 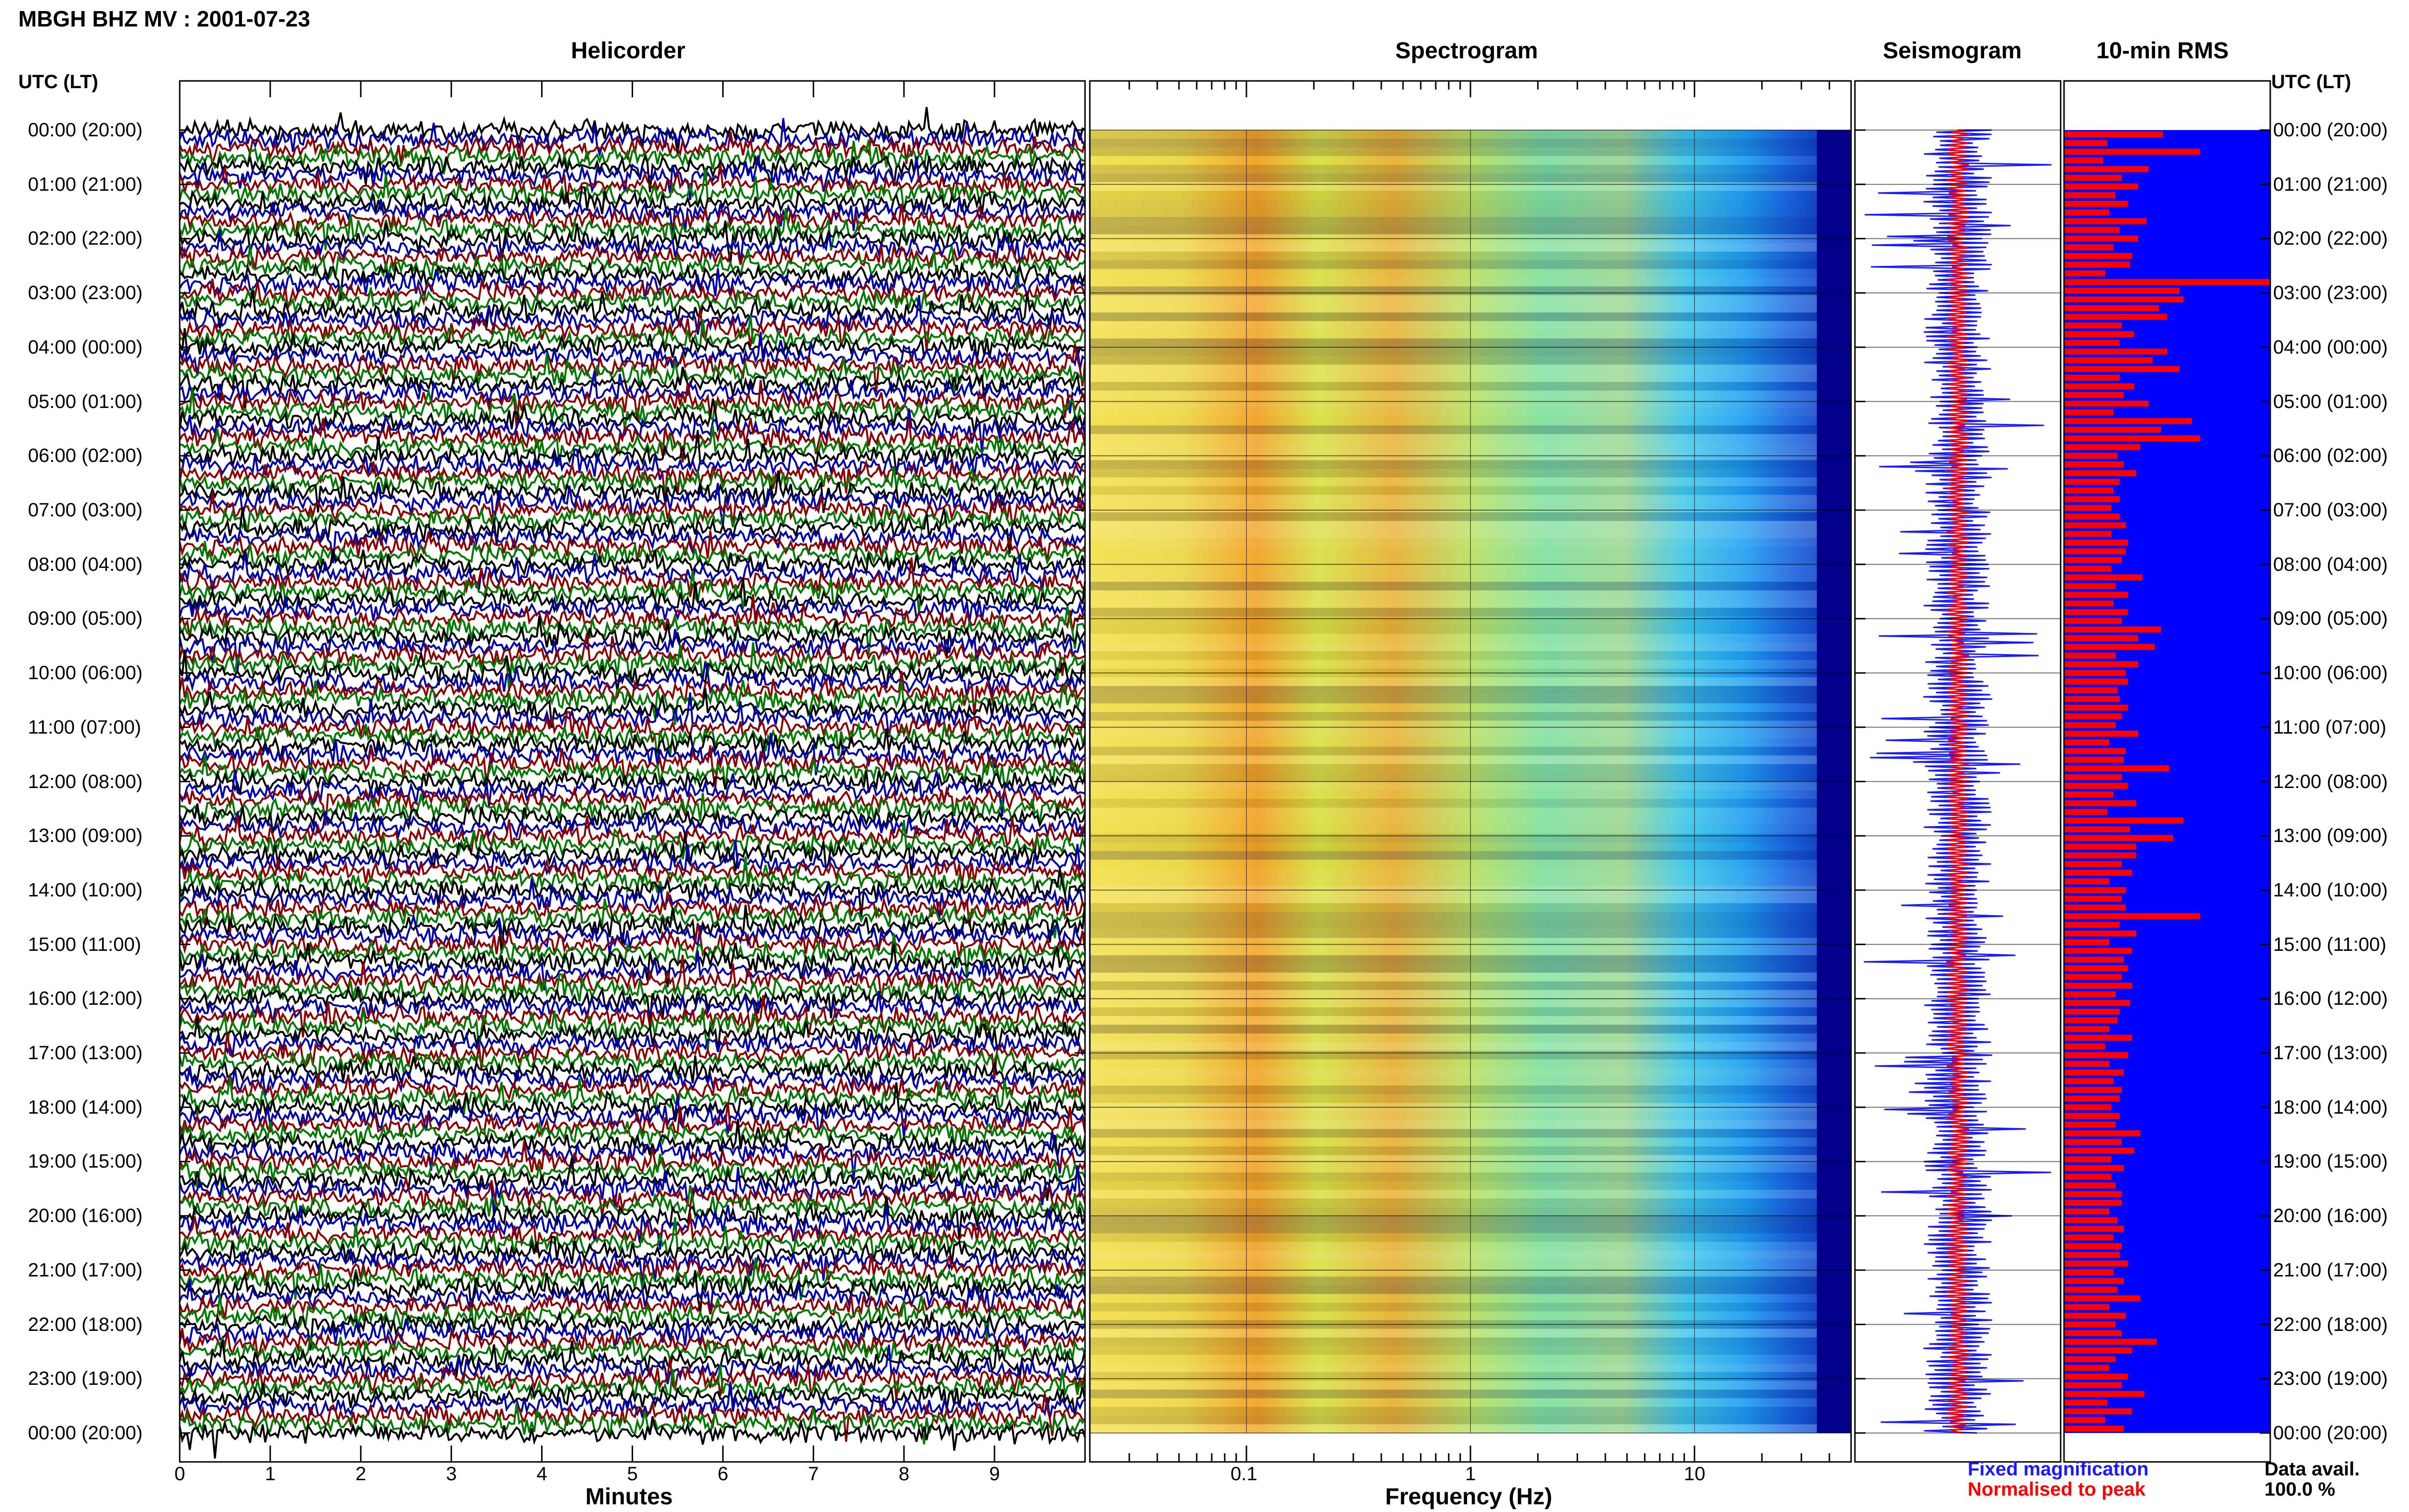 I want to click on rms-title: 10-min RMS, so click(x=2162, y=51).